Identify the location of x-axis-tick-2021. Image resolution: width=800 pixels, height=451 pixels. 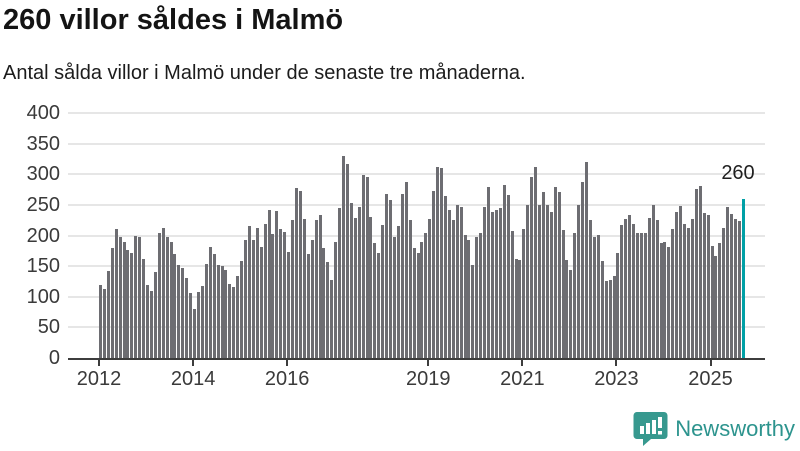
(522, 363).